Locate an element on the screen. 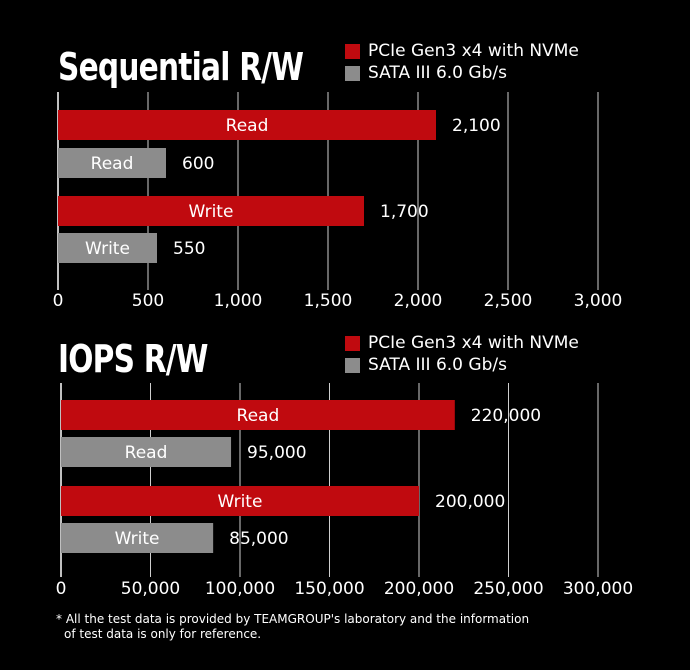 The image size is (690, 670). x-tick-label: 100,000 is located at coordinates (240, 589).